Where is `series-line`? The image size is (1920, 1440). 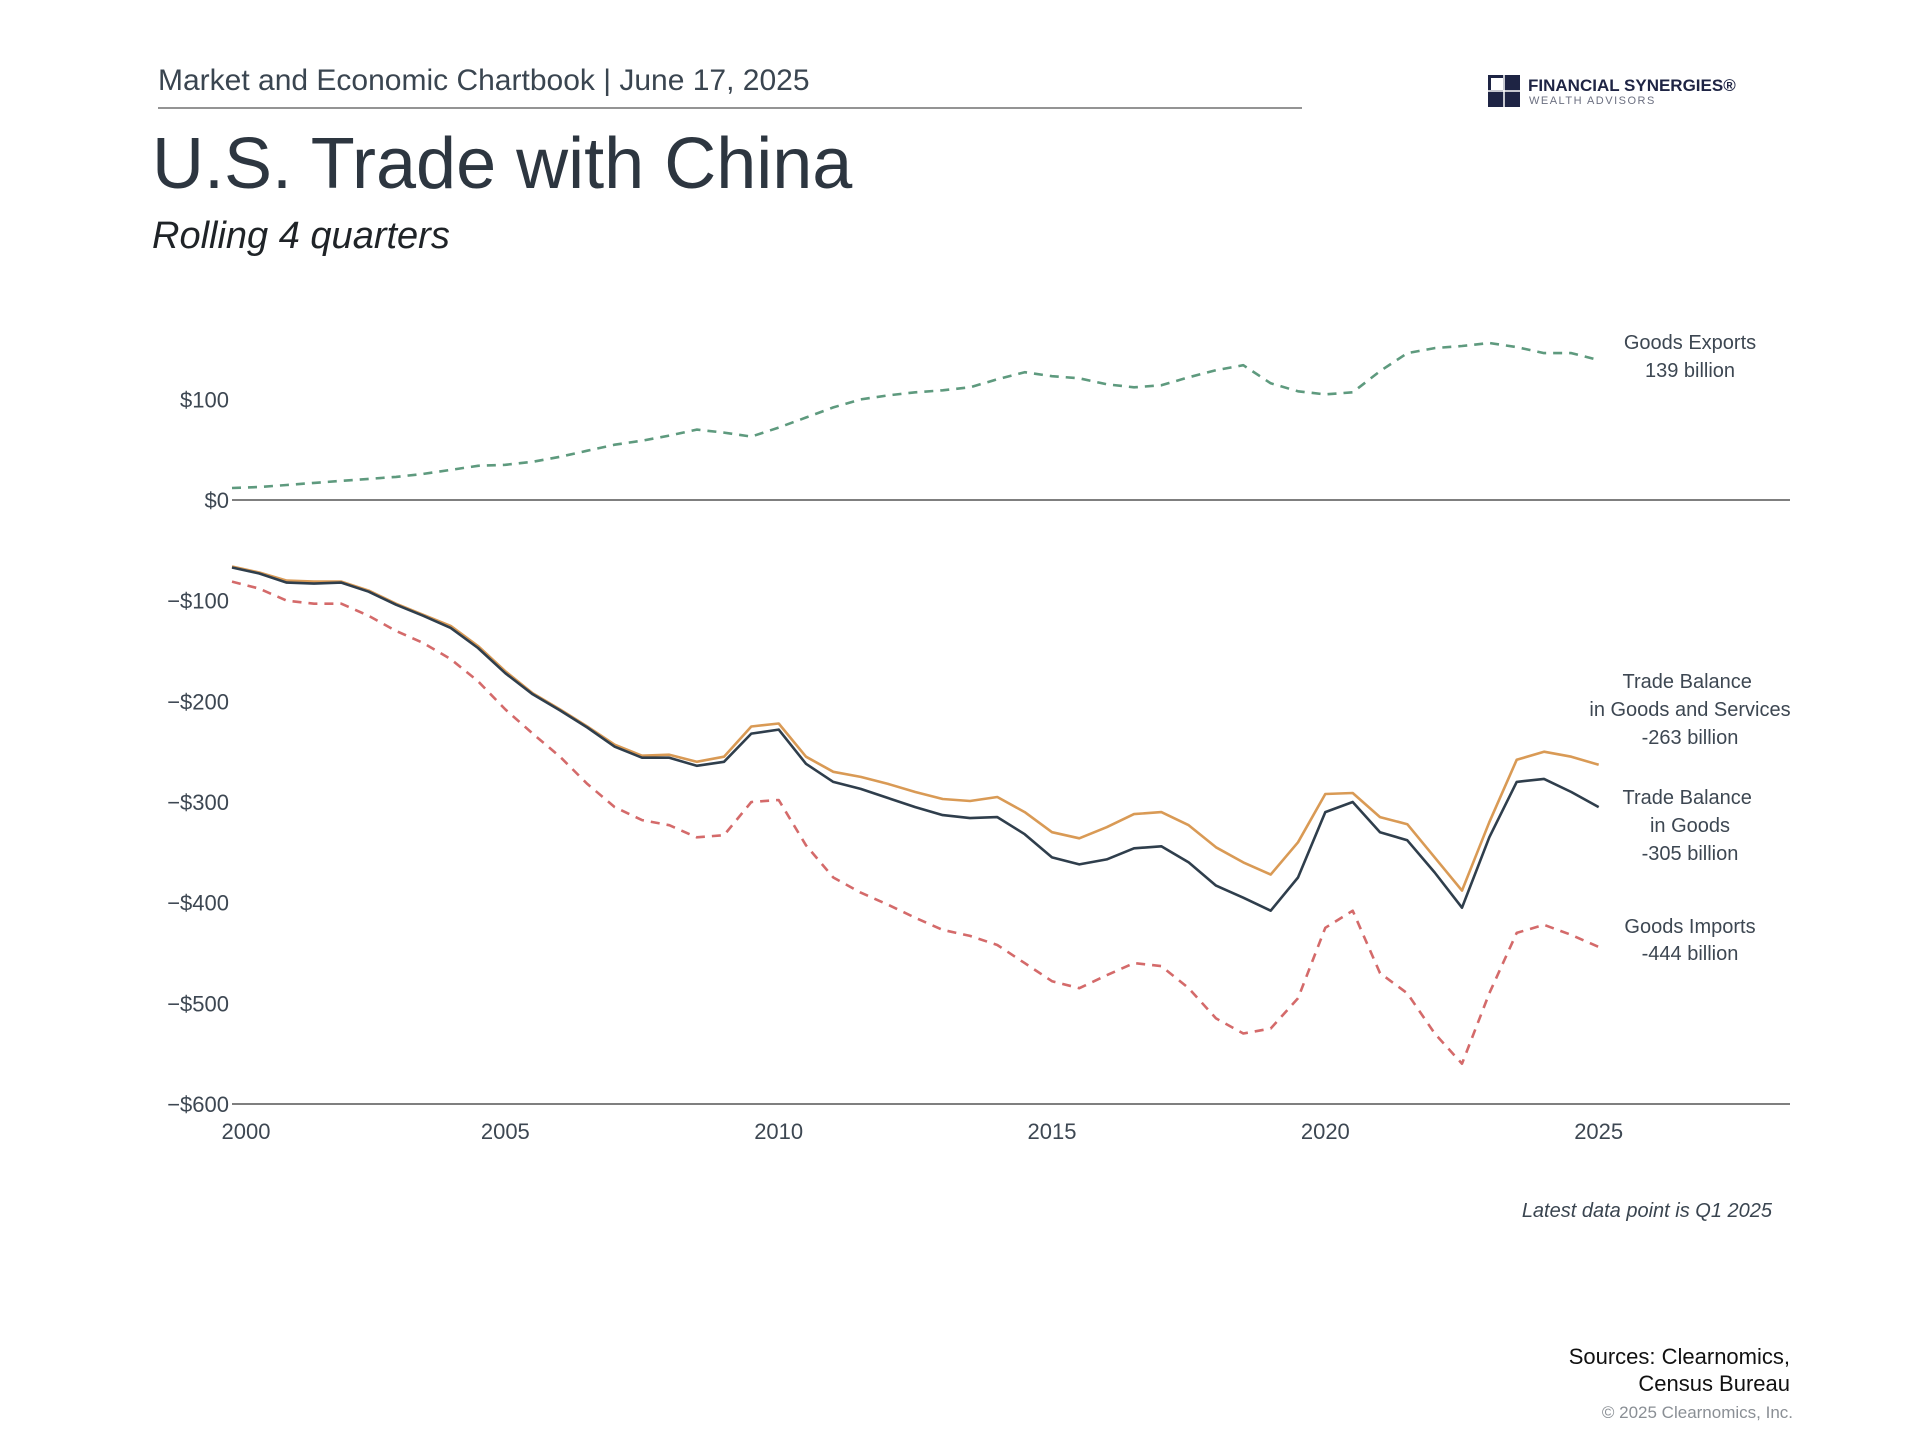 series-line is located at coordinates (915, 415).